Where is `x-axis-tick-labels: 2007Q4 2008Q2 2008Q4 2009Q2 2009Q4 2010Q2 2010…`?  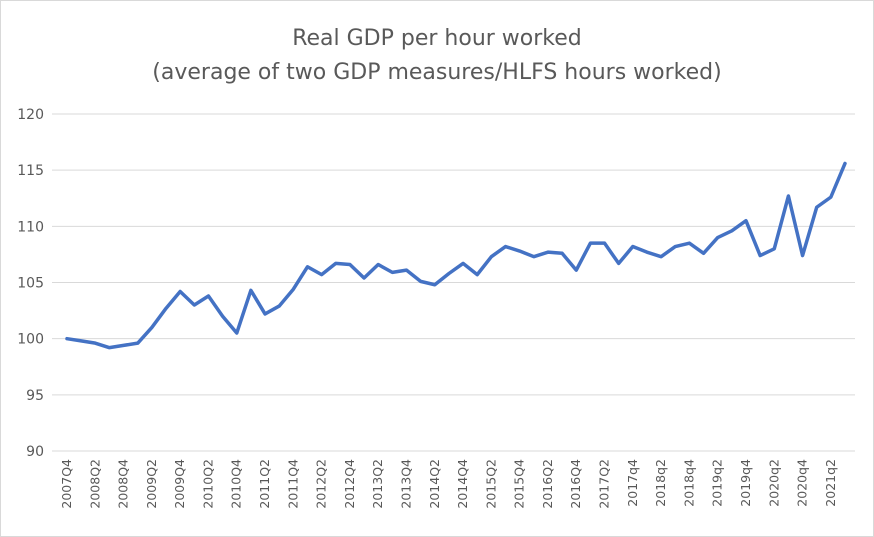
x-axis-tick-labels: 2007Q4 2008Q2 2008Q4 2009Q2 2009Q4 2010Q2 2010… is located at coordinates (448, 484).